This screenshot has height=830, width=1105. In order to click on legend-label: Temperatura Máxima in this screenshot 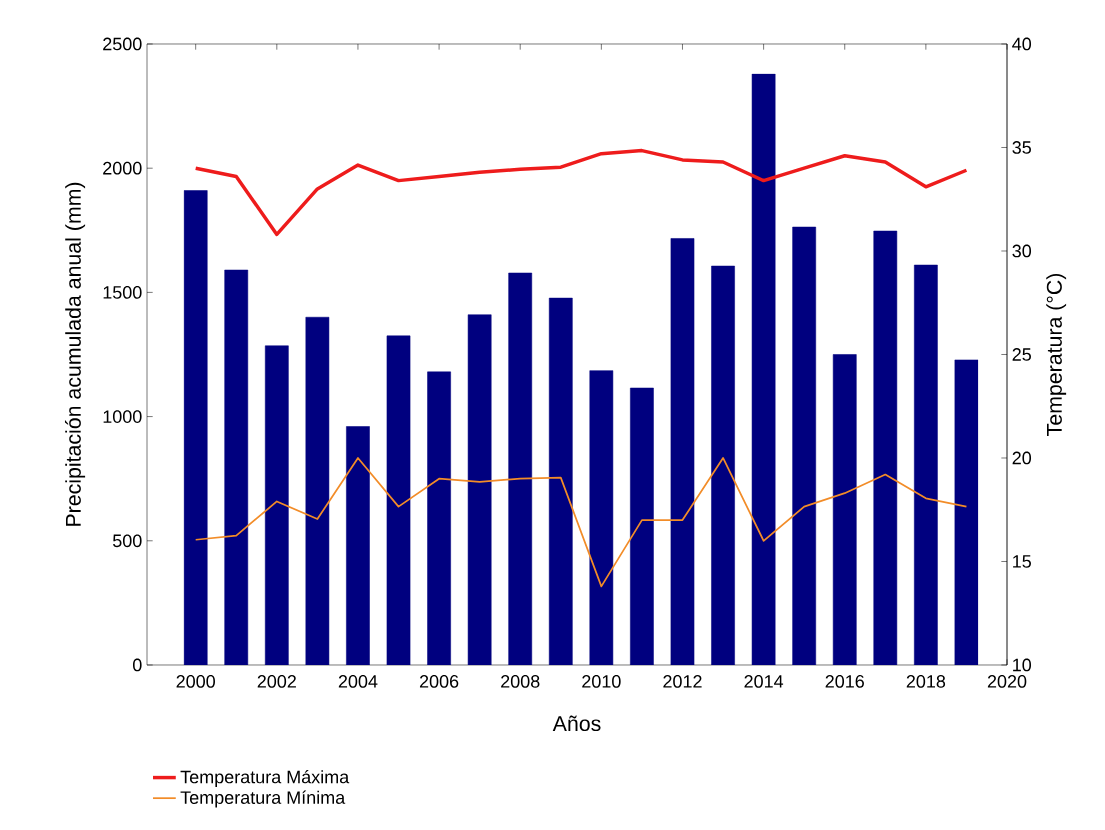, I will do `click(265, 778)`.